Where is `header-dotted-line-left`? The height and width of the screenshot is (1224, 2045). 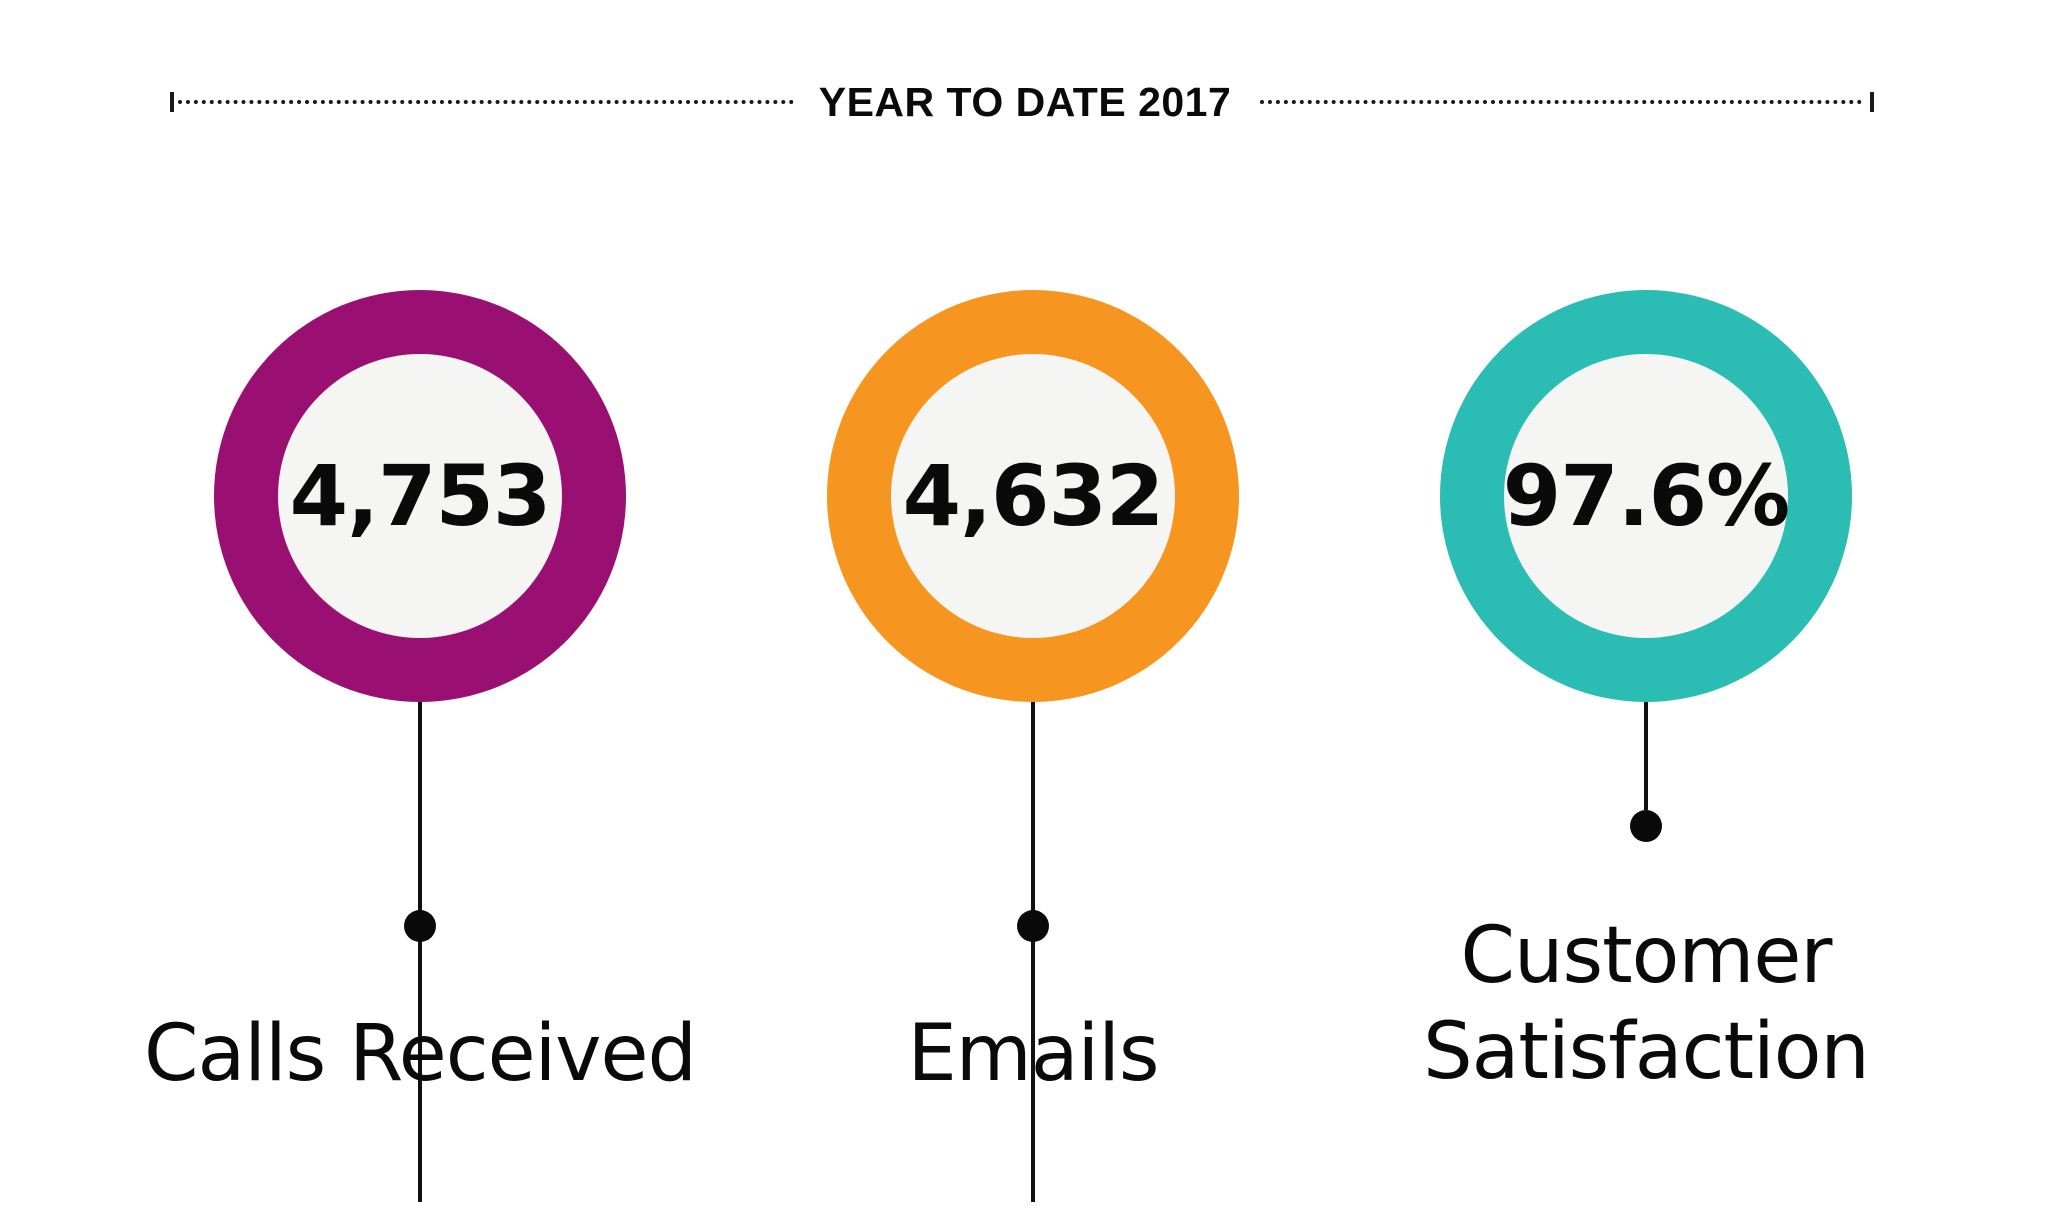
header-dotted-line-left is located at coordinates (486, 102).